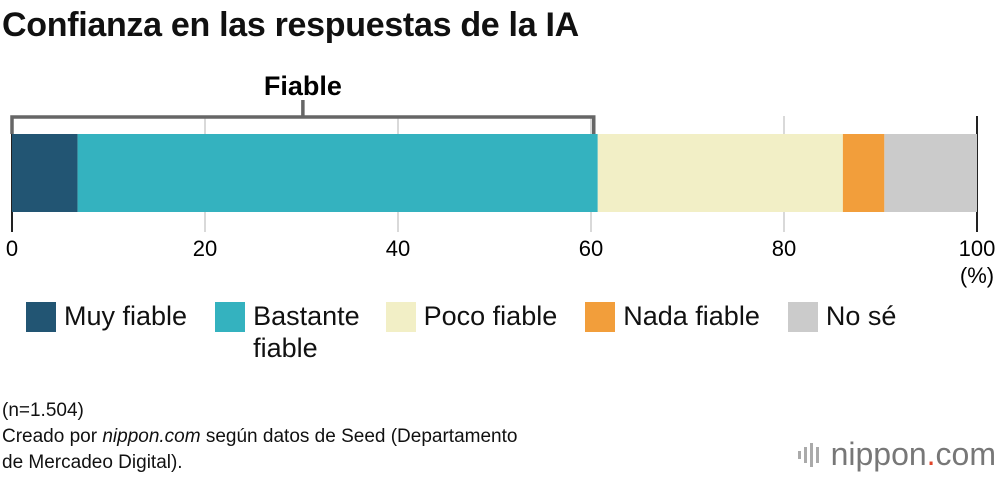  Describe the element at coordinates (52, 436) in the screenshot. I see `source-prefix: Creado por` at that location.